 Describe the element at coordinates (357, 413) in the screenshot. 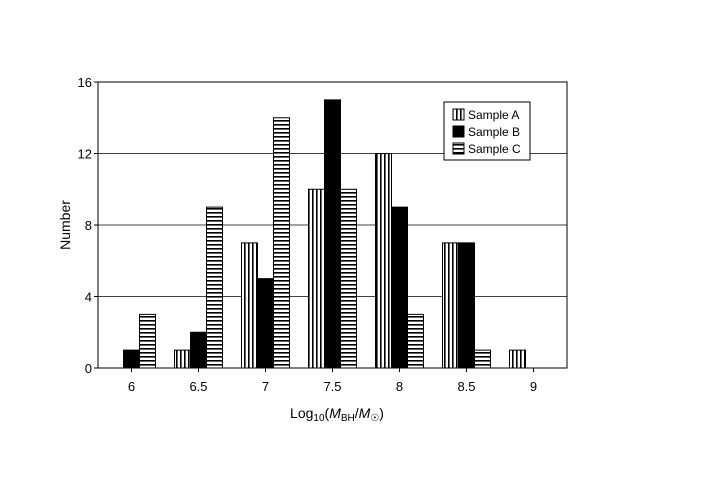

I see `x-axis-label-slash: /` at that location.